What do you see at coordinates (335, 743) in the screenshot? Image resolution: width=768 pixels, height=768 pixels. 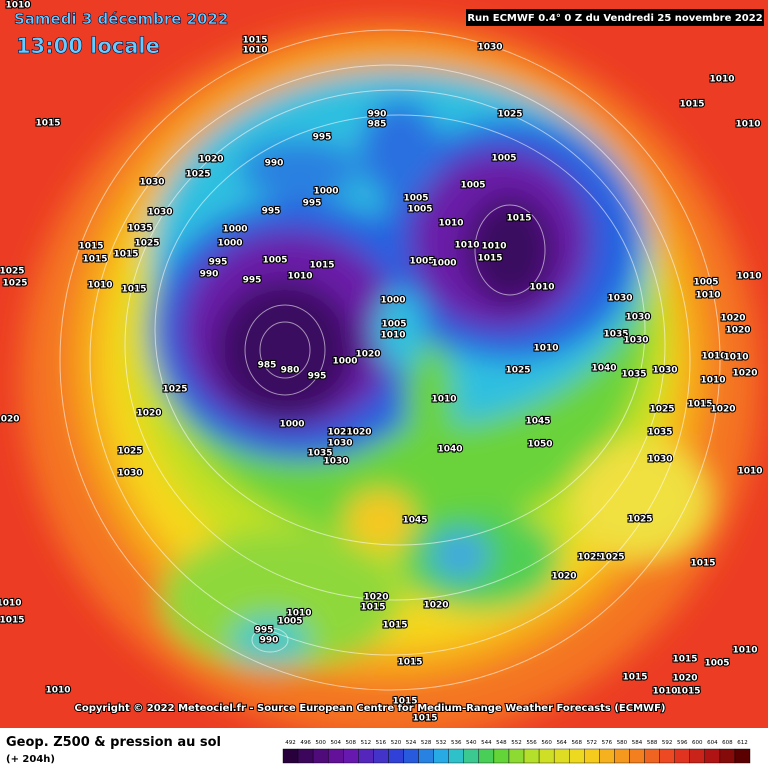 I see `scale-label: 504` at bounding box center [335, 743].